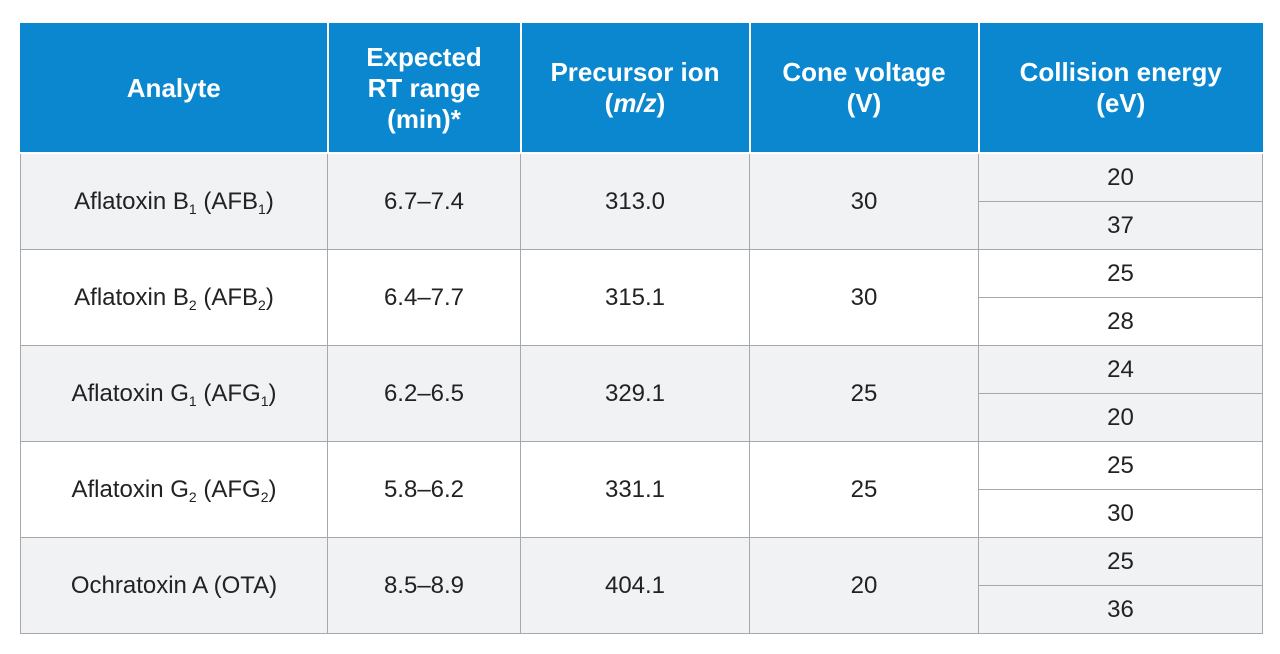  Describe the element at coordinates (635, 72) in the screenshot. I see `header-precursor-line1: Precursor ion` at that location.